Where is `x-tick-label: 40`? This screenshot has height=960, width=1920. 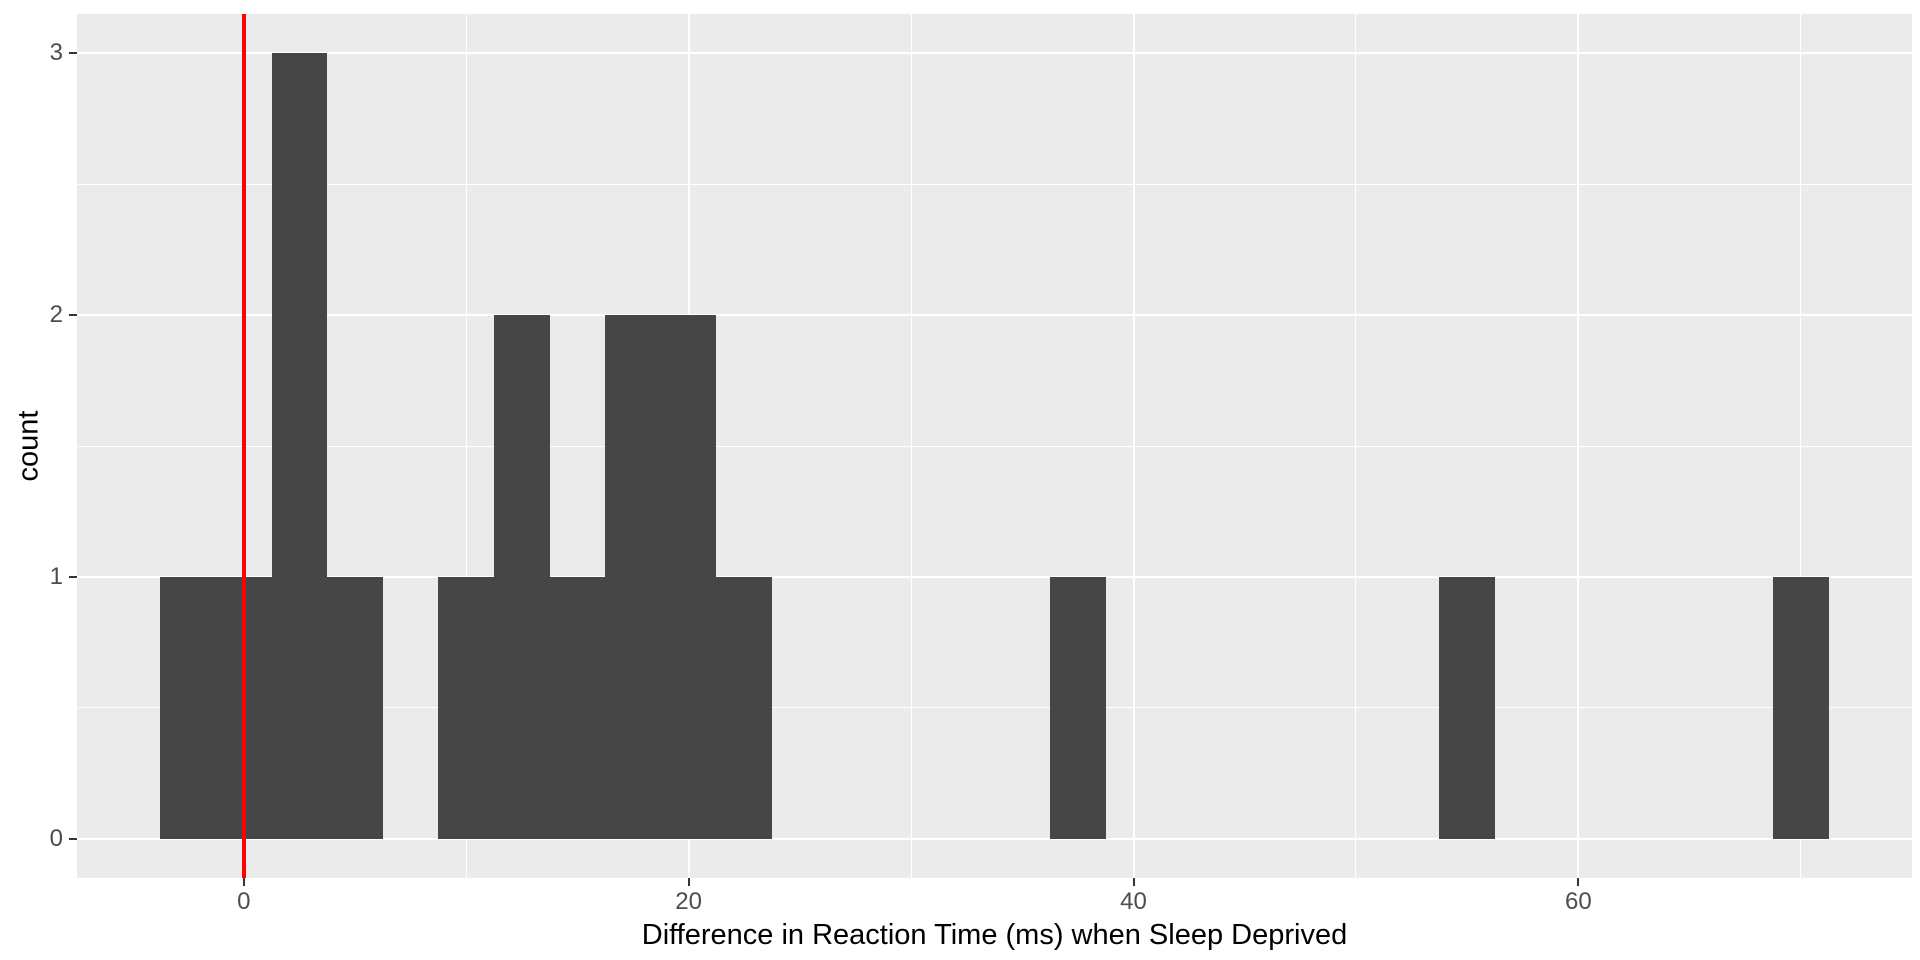
x-tick-label: 40 is located at coordinates (1133, 901).